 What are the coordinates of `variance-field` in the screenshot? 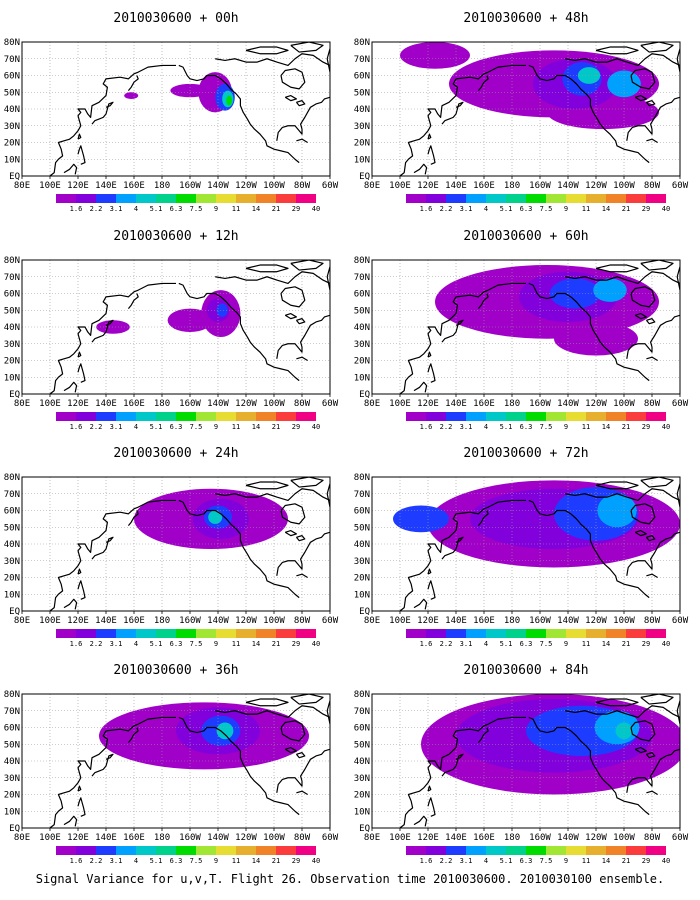 It's located at (204, 736).